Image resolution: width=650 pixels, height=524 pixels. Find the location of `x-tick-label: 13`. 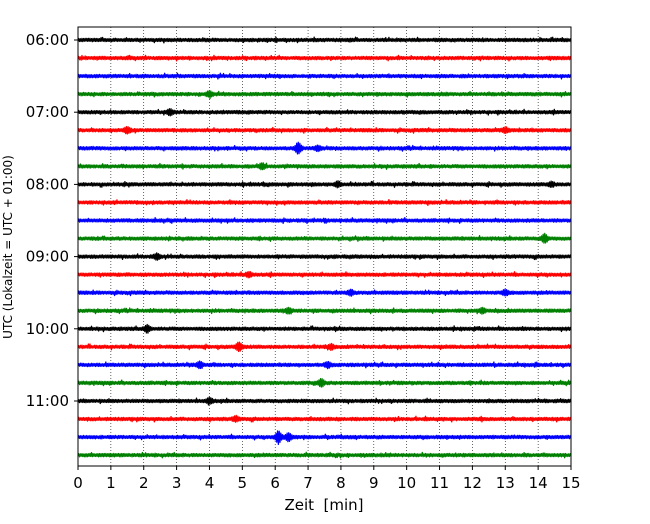

x-tick-label: 13 is located at coordinates (505, 483).